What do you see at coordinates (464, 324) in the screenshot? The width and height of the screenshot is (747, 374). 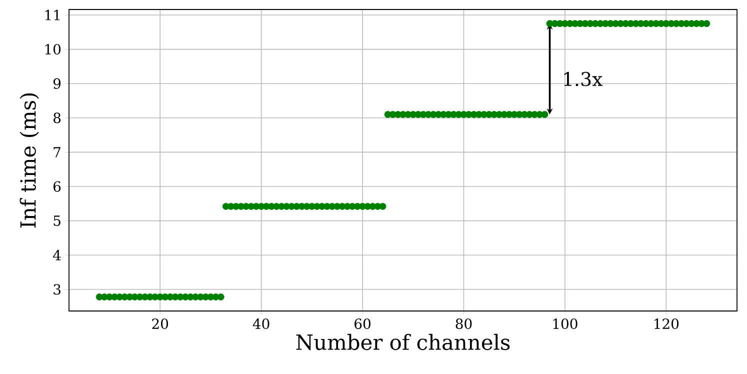 I see `x-tick-label: 80` at bounding box center [464, 324].